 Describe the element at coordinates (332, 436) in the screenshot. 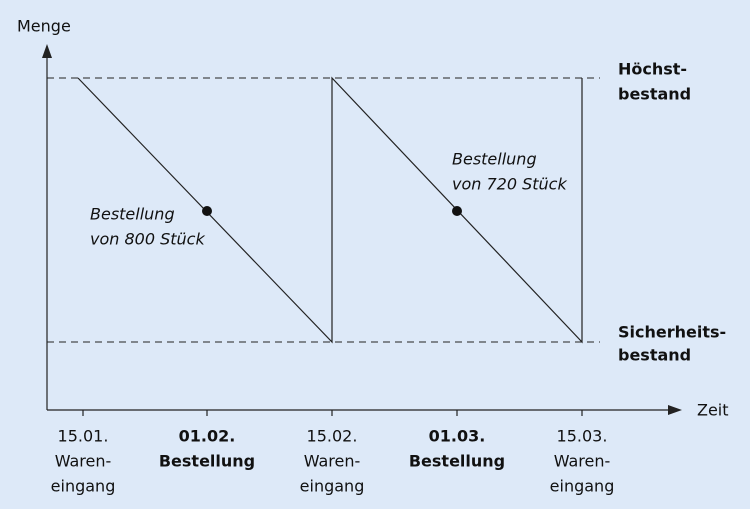

I see `x-label: 15.02.` at that location.